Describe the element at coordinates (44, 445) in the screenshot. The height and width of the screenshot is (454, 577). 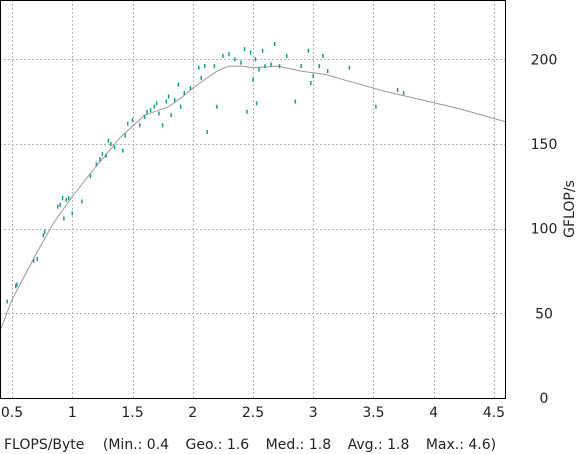
I see `x-axis-title: FLOPS/Byte` at that location.